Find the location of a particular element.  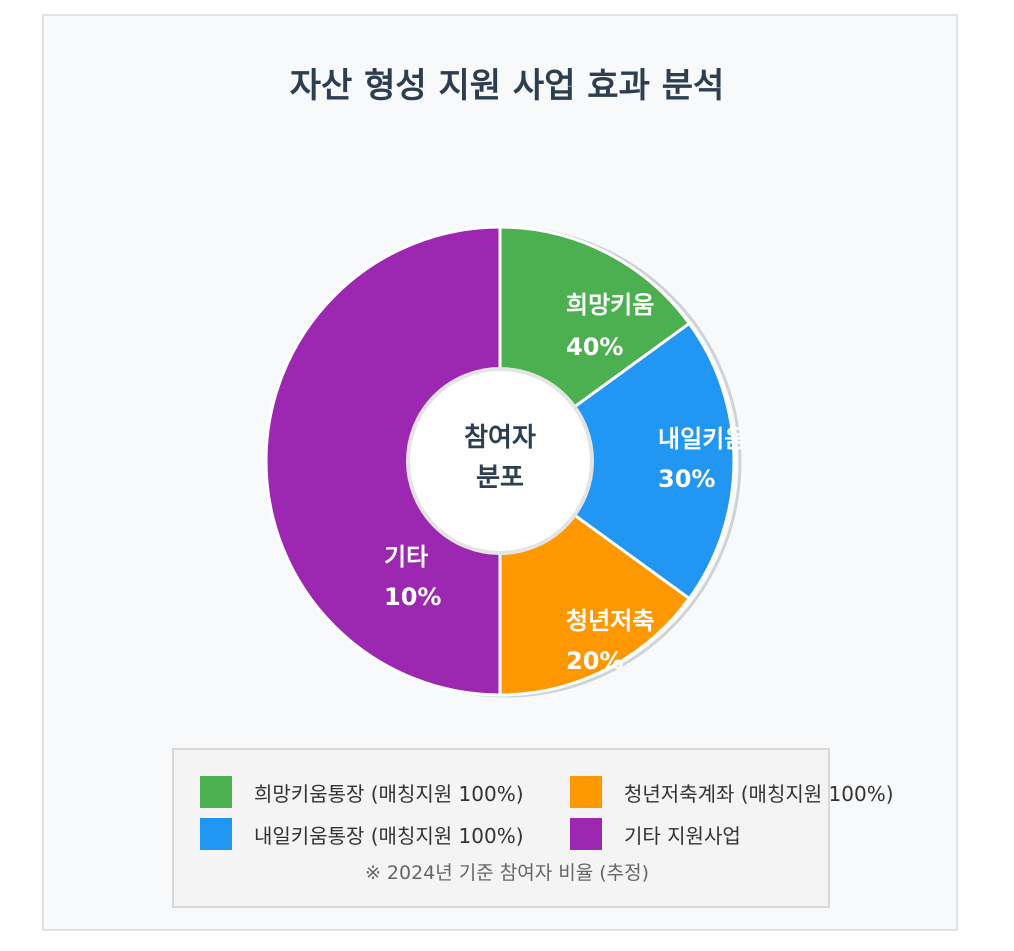

legend-label-youth: 청년저축계좌 (매칭지원 100%) is located at coordinates (759, 793).